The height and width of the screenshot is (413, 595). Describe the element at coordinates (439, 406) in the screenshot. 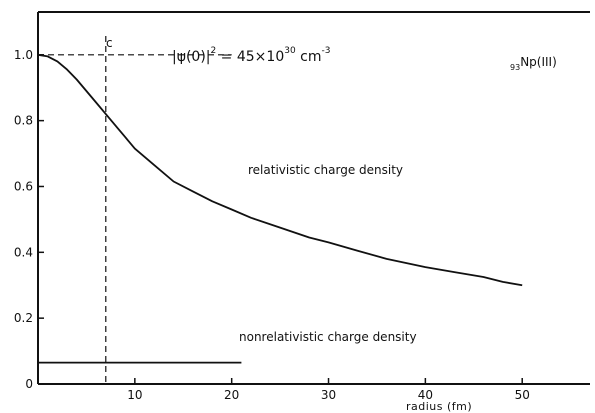

I see `x-axis-label: radius (fm)` at that location.